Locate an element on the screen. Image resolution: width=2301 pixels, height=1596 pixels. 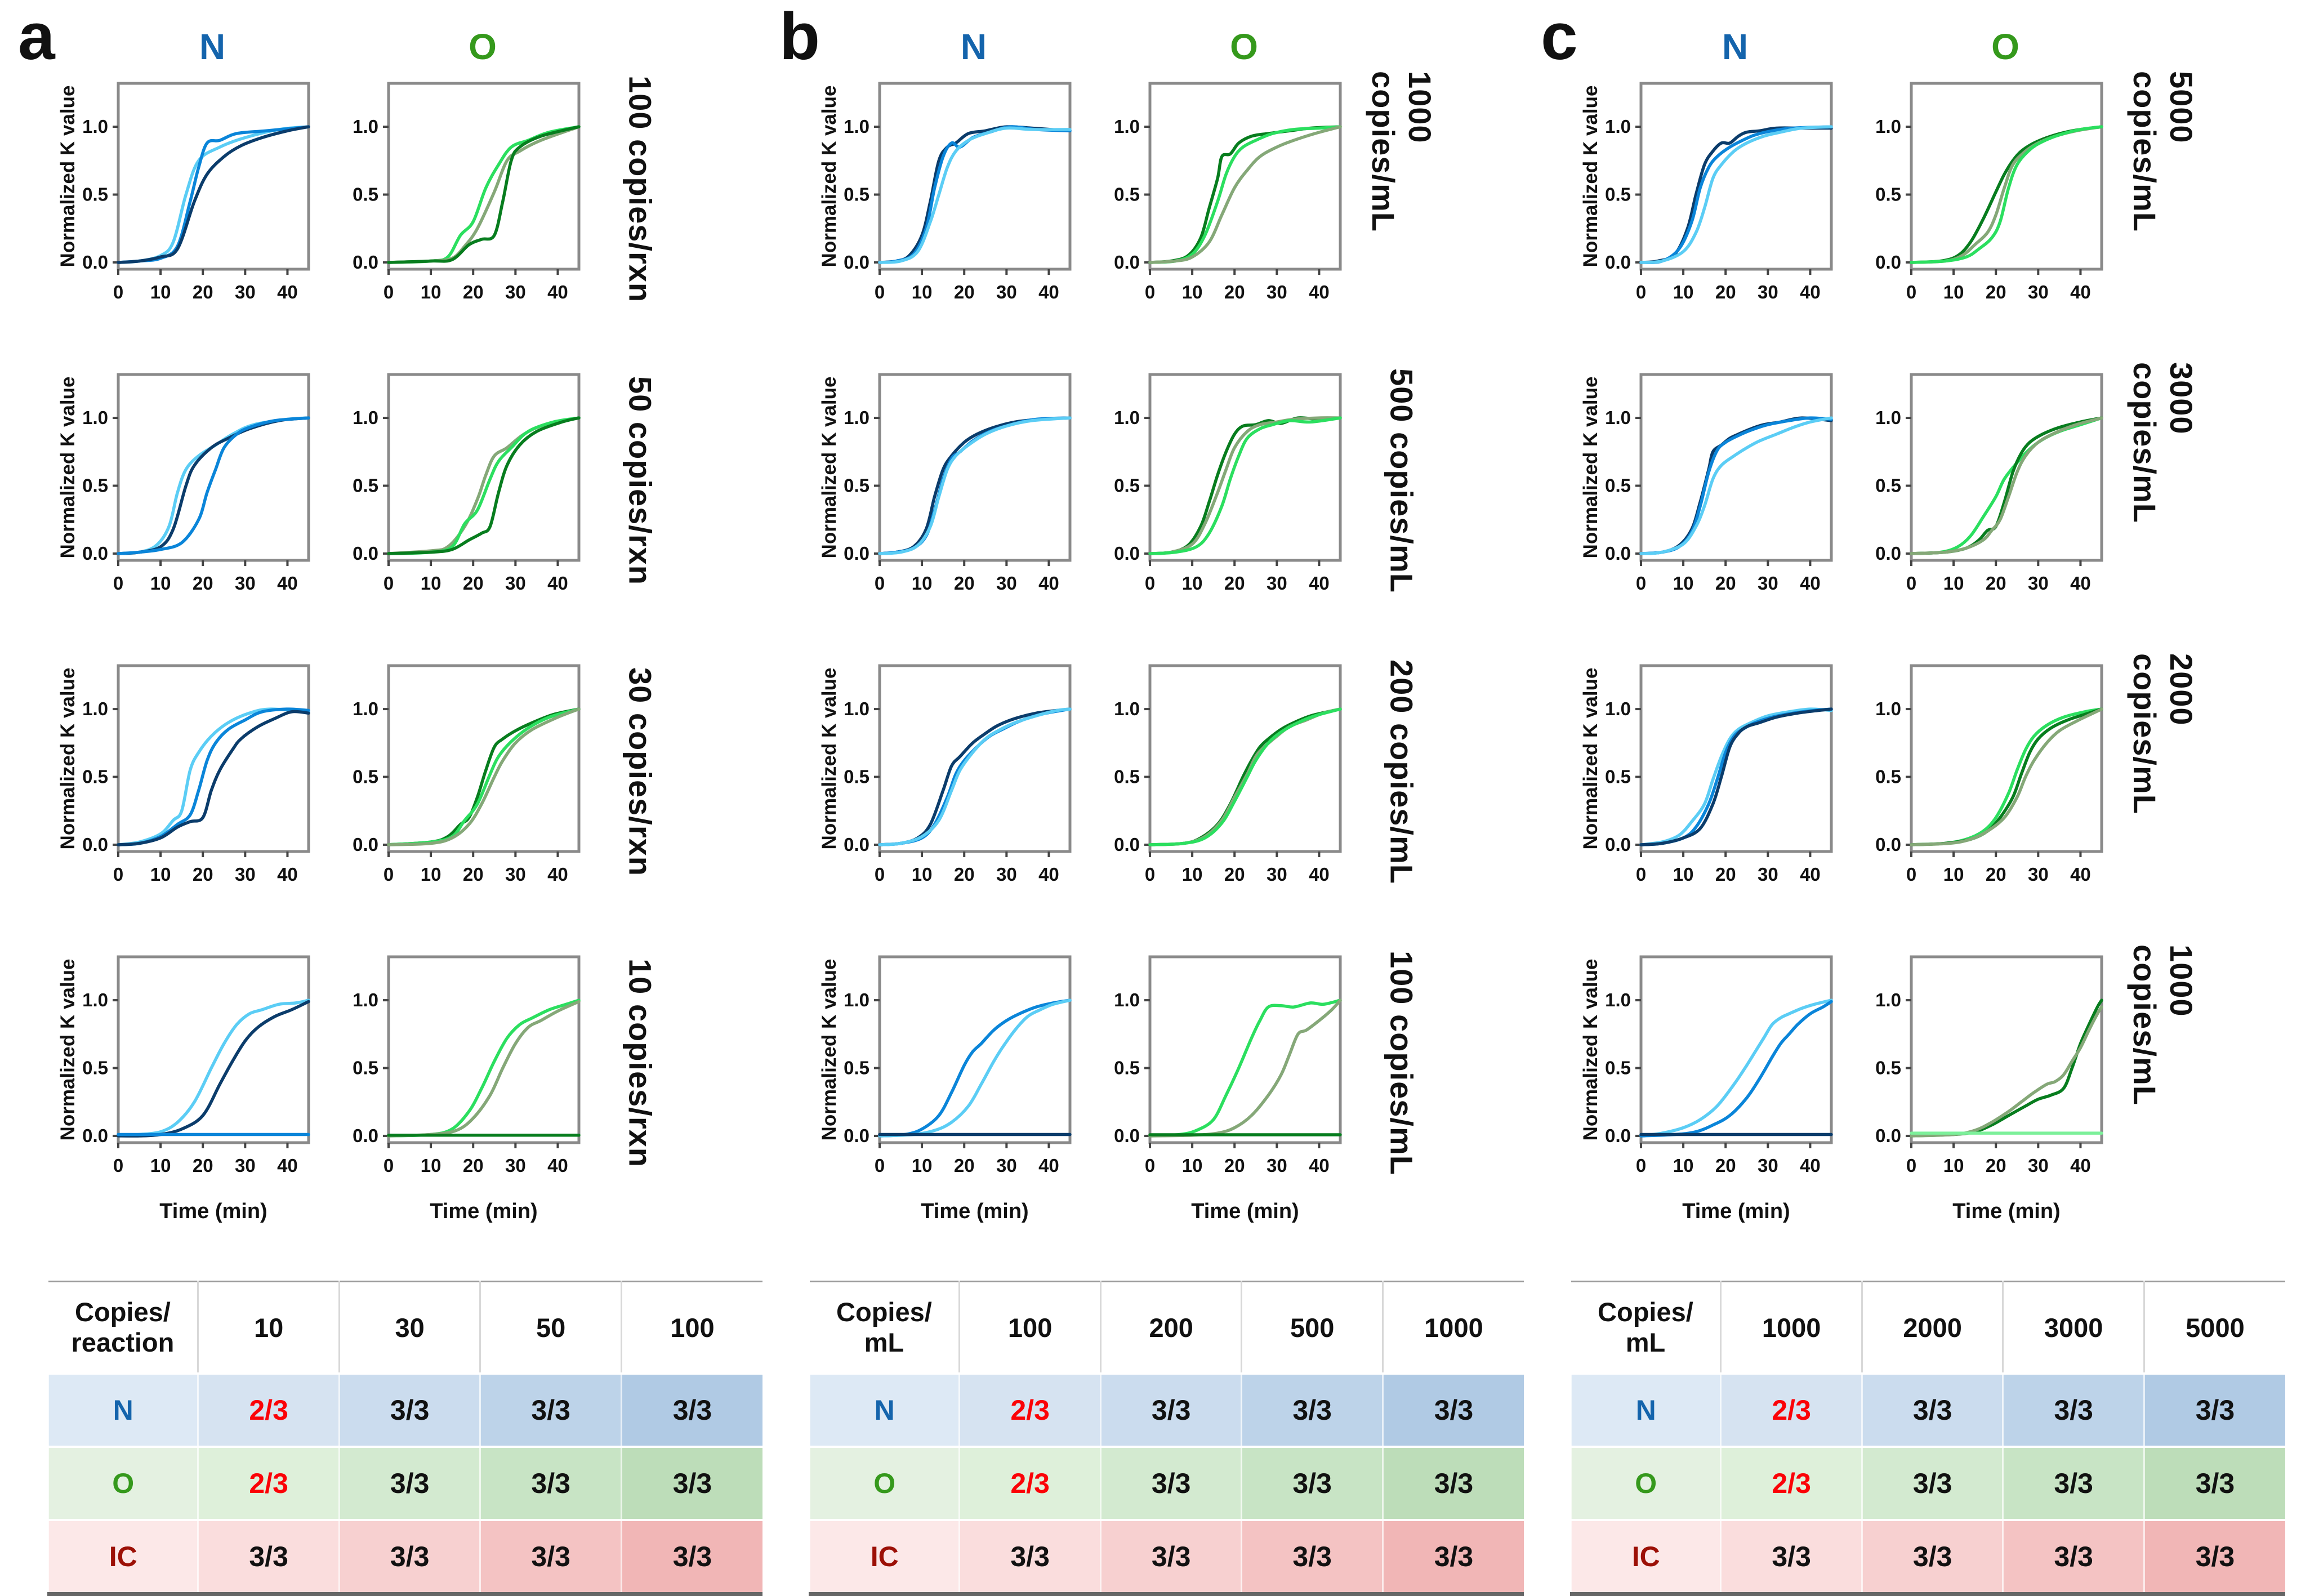
table-header-col: 200 is located at coordinates (1170, 1328).